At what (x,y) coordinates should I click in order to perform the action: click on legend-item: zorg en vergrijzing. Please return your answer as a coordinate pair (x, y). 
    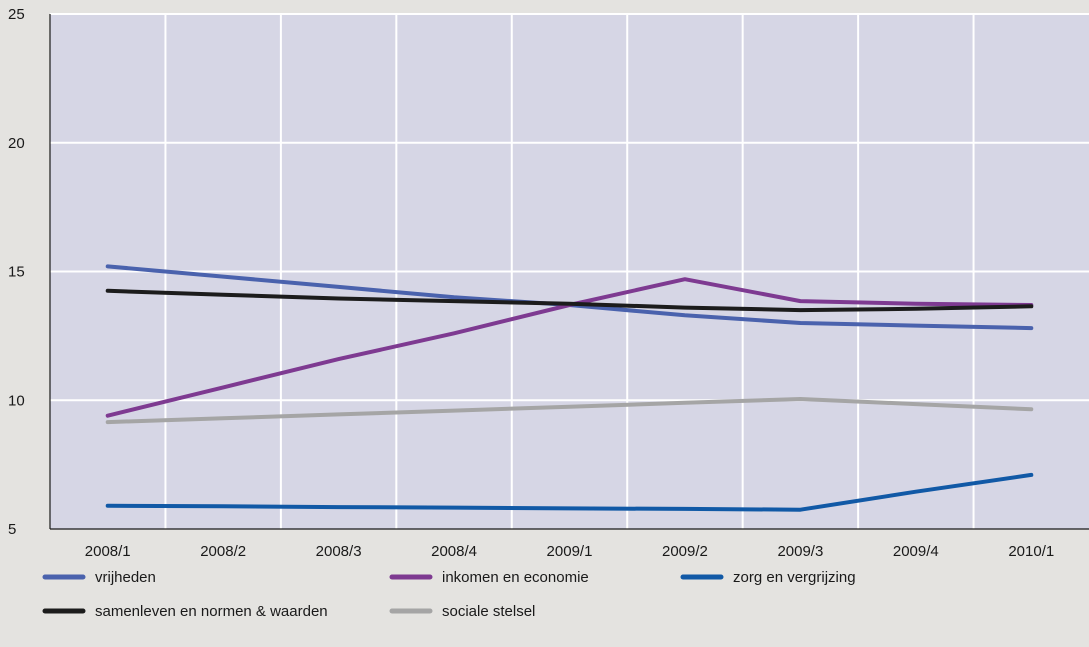
    Looking at the image, I should click on (768, 577).